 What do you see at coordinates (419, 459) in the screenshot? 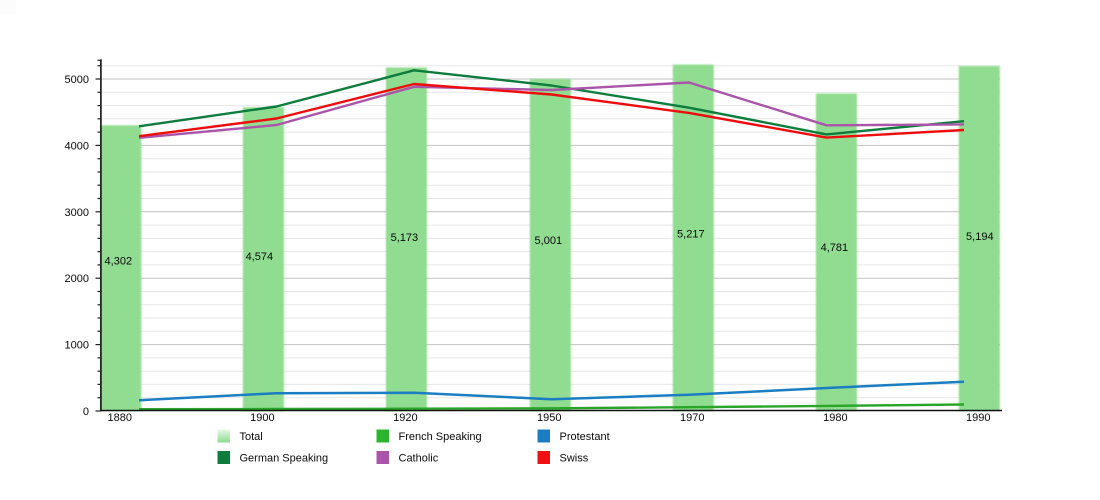
I see `svg-text: Catholic` at bounding box center [419, 459].